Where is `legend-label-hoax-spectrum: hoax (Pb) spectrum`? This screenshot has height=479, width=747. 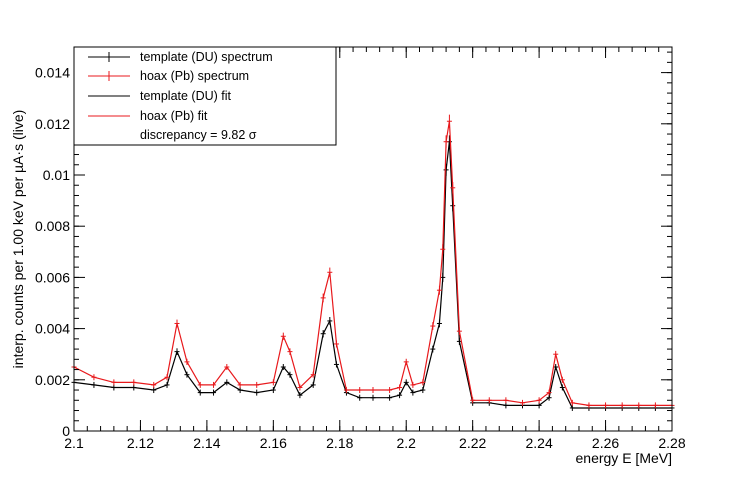 legend-label-hoax-spectrum: hoax (Pb) spectrum is located at coordinates (194, 76).